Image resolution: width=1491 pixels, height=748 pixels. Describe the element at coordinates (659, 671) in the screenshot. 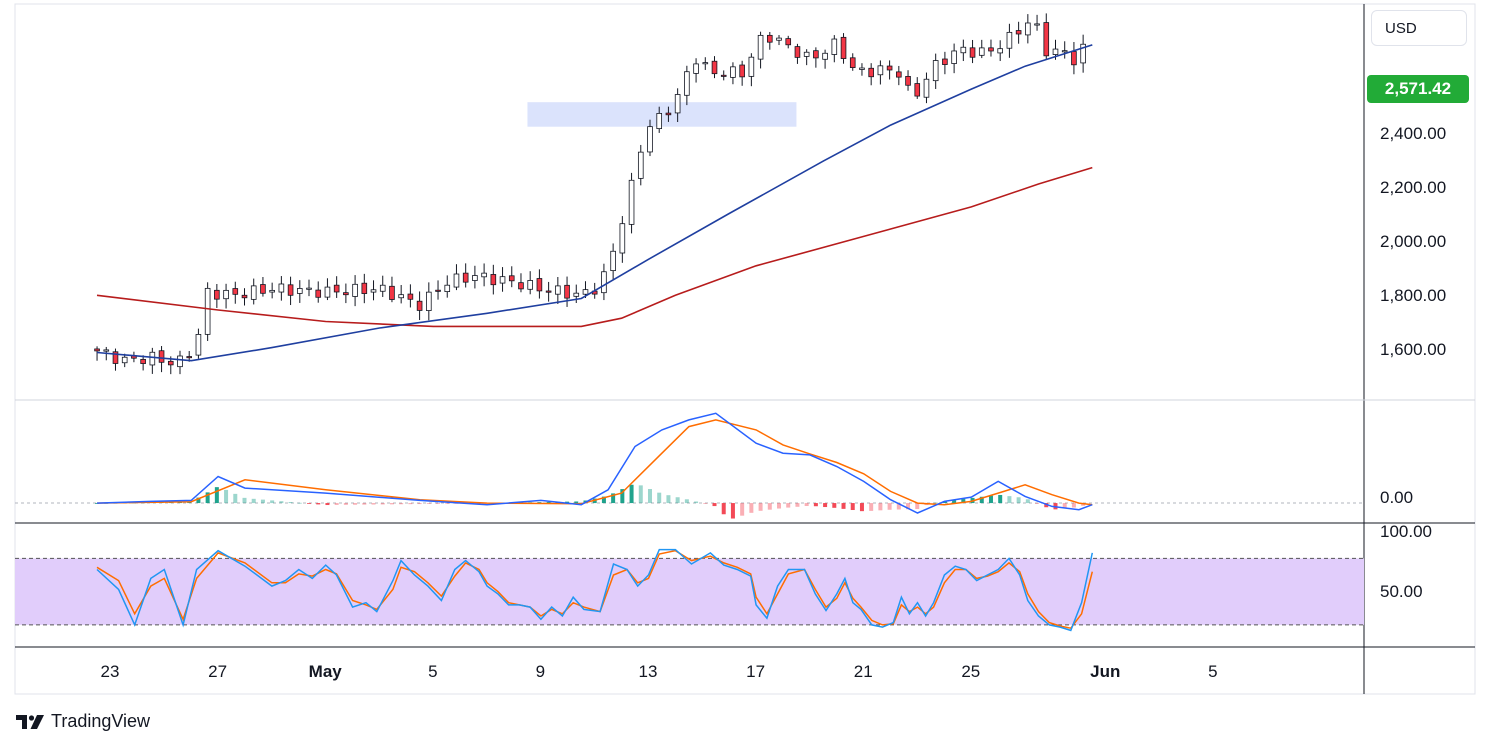

I see `time-axis-labels: 23 27 May 5 9 13 17 21 25 Jun 5` at that location.